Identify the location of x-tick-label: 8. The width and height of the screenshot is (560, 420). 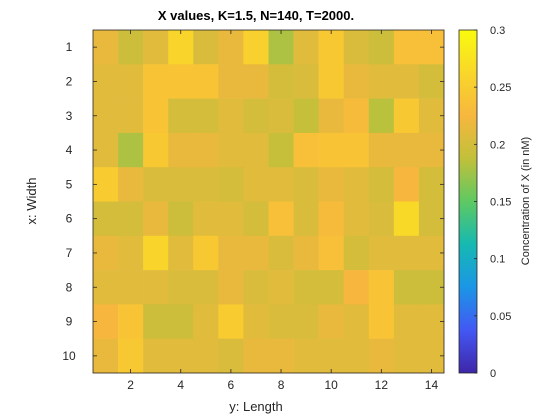
(281, 385).